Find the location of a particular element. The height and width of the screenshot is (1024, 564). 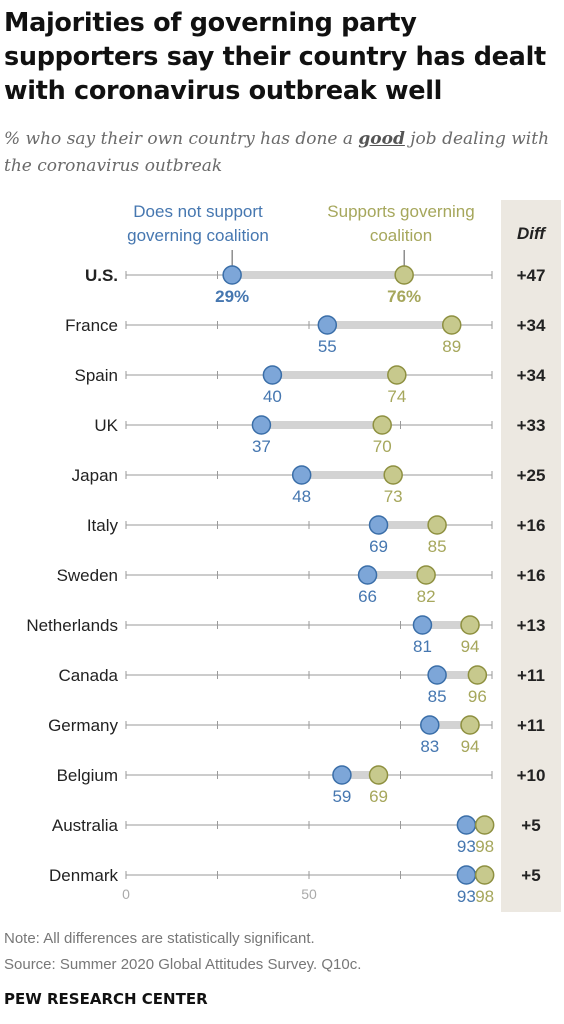

value-label-support: 73 is located at coordinates (393, 496).